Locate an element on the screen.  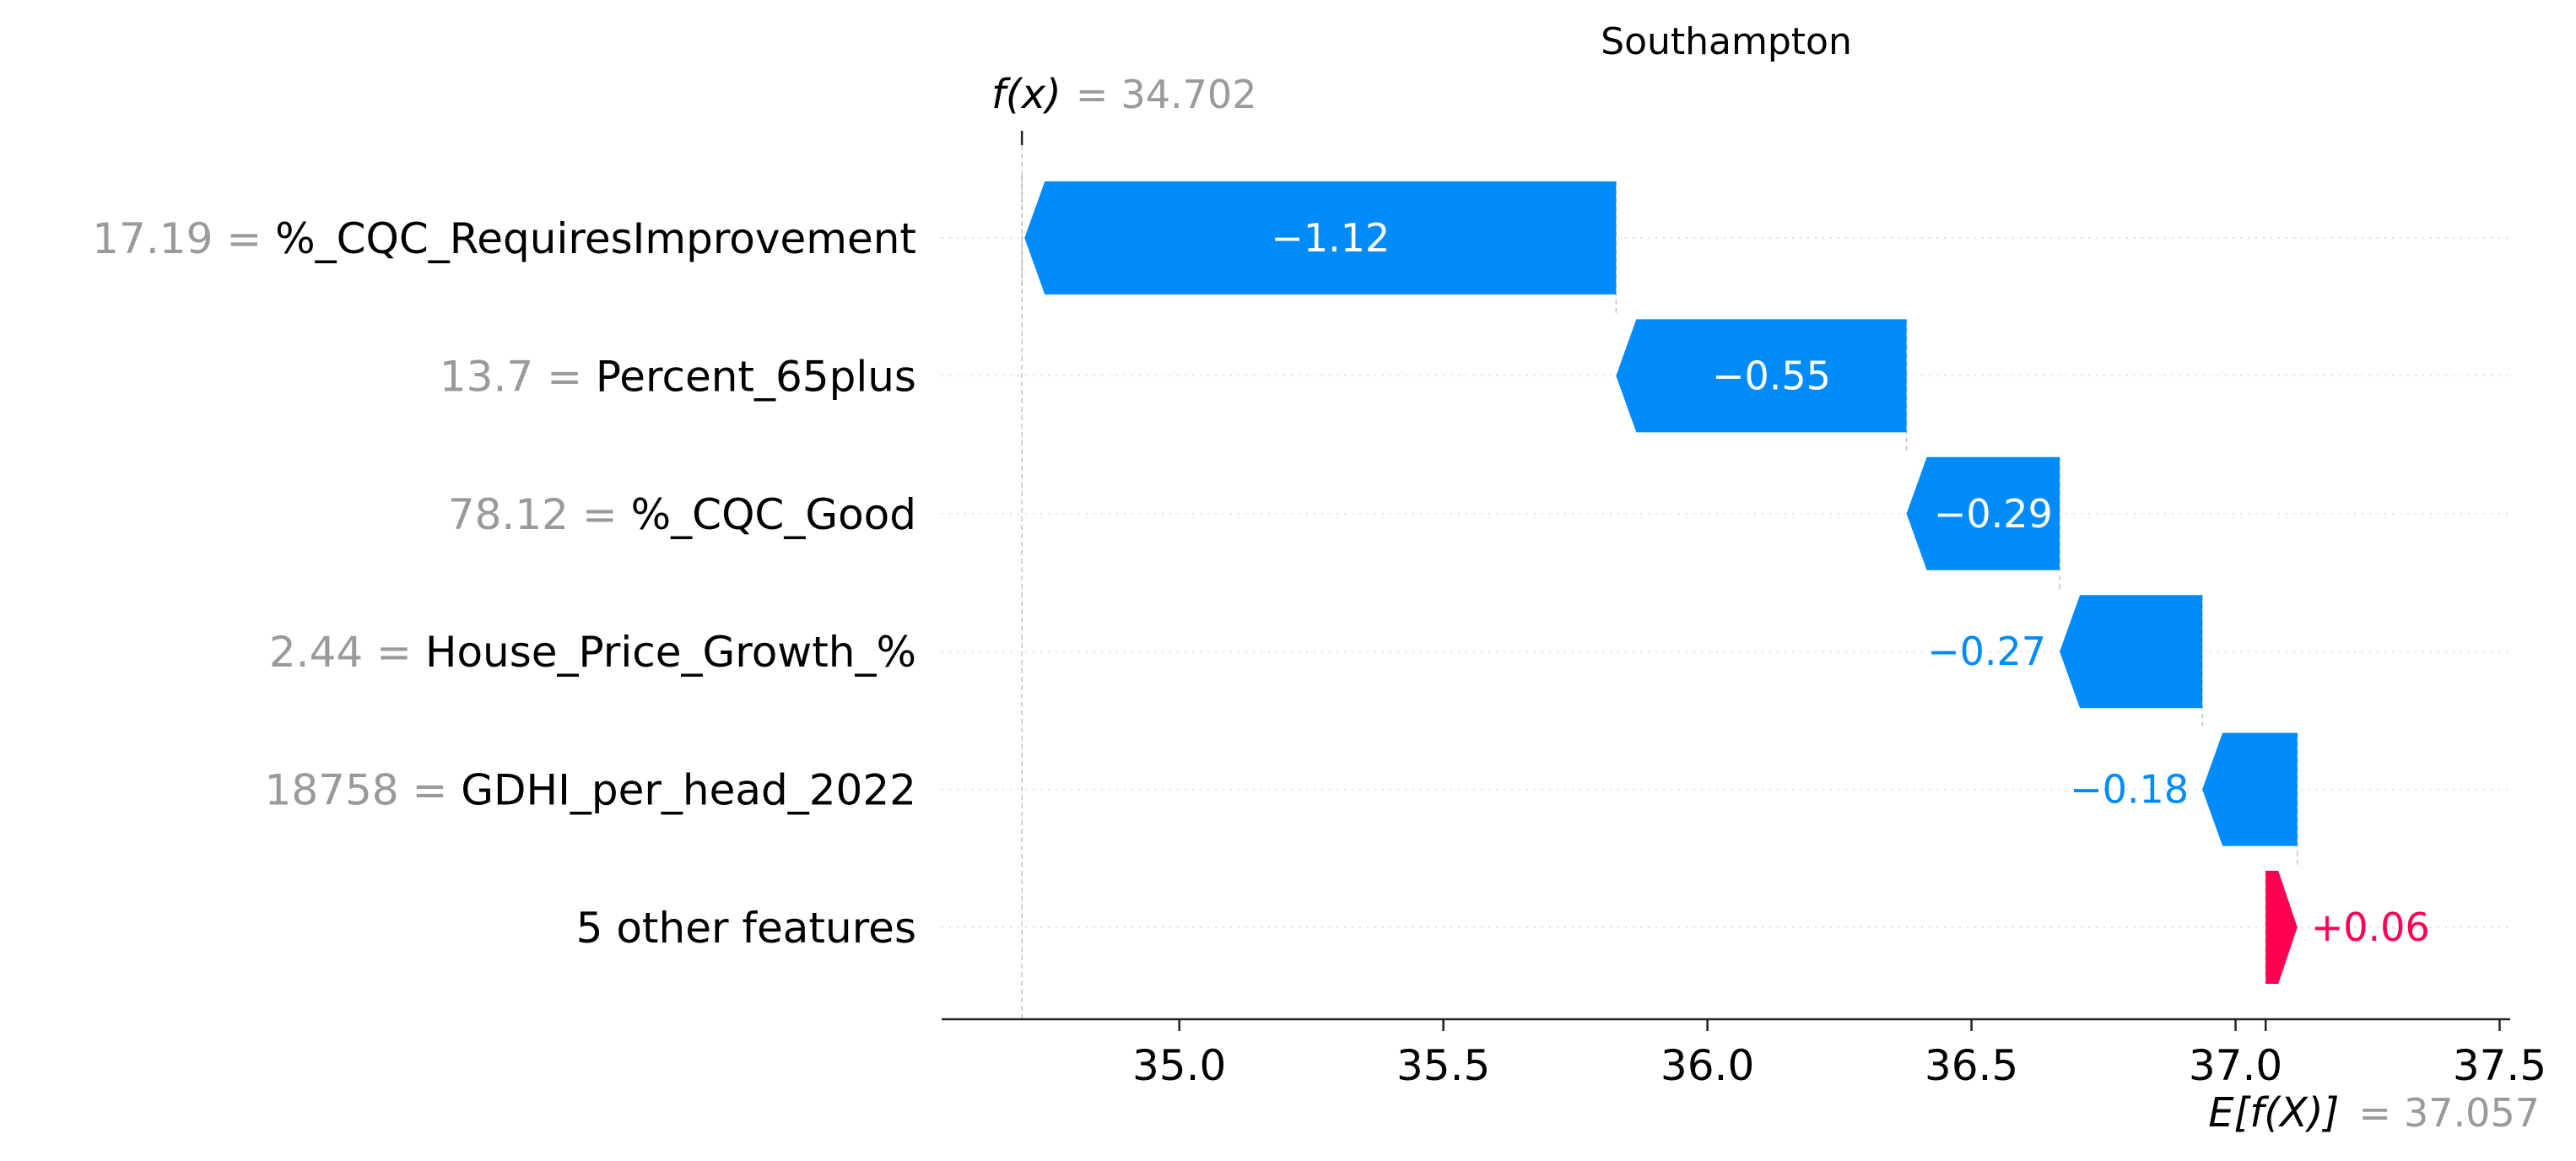
feature-label: 13.7 = Percent_65plus is located at coordinates (678, 376).